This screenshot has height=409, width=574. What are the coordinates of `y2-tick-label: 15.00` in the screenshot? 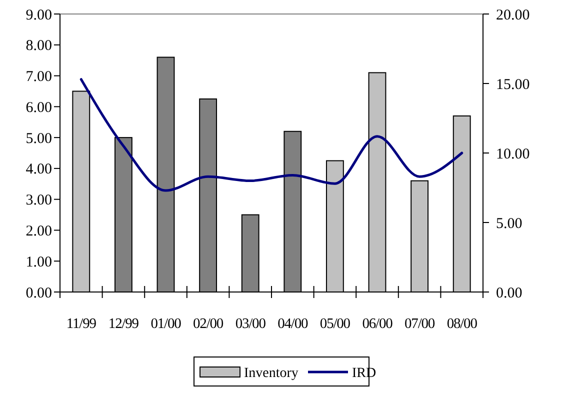 It's located at (513, 84).